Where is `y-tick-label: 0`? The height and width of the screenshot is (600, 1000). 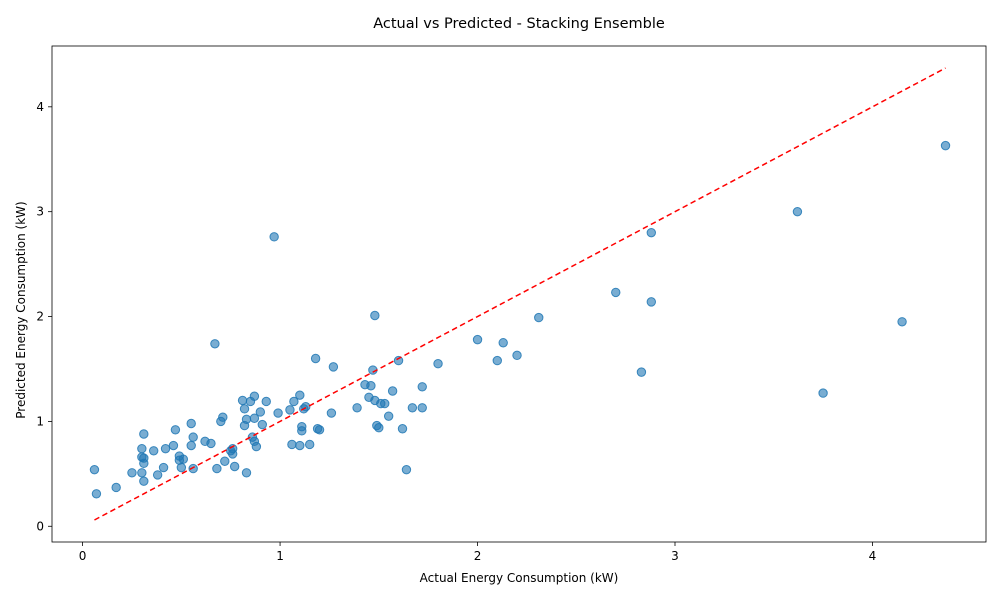 y-tick-label: 0 is located at coordinates (40, 526).